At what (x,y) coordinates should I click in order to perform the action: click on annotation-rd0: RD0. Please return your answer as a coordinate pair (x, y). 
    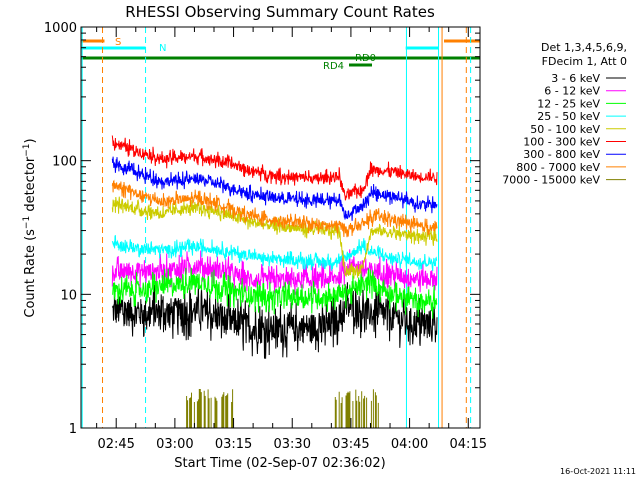
    Looking at the image, I should click on (365, 58).